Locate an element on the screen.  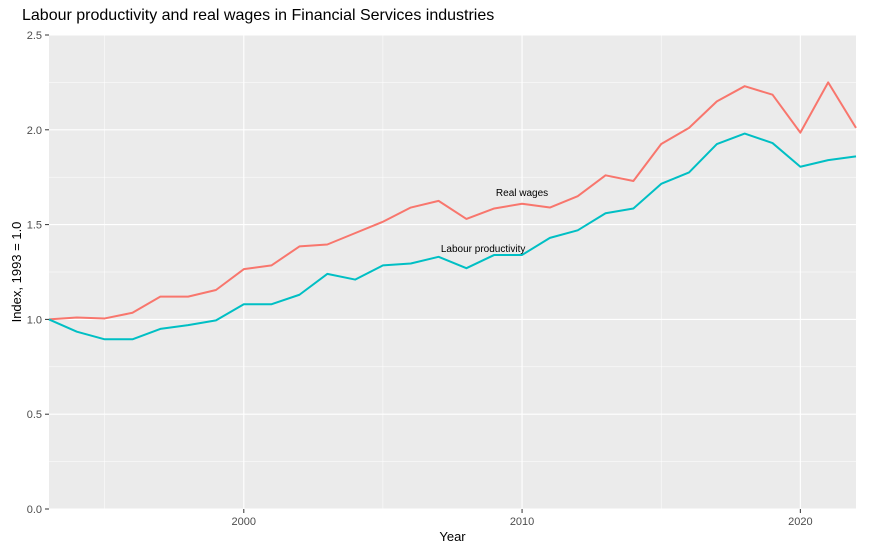
annotations: Real wages Labour productivity is located at coordinates (494, 221).